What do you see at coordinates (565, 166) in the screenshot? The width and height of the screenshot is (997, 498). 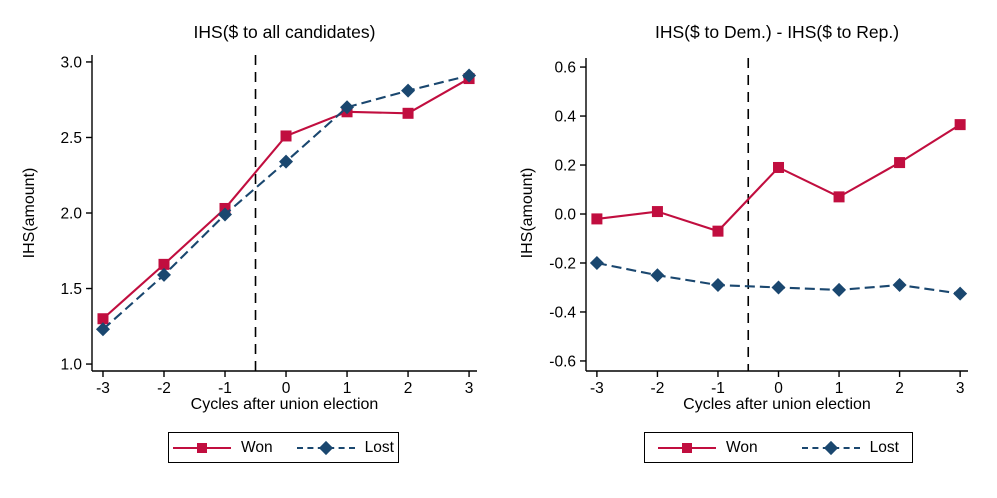 I see `y-tick-label: 0.2` at bounding box center [565, 166].